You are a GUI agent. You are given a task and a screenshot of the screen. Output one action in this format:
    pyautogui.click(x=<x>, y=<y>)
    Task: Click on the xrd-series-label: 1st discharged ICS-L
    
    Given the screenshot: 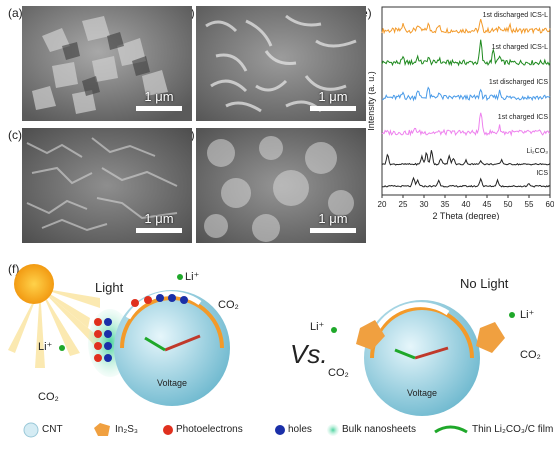 What is the action you would take?
    pyautogui.click(x=515, y=15)
    